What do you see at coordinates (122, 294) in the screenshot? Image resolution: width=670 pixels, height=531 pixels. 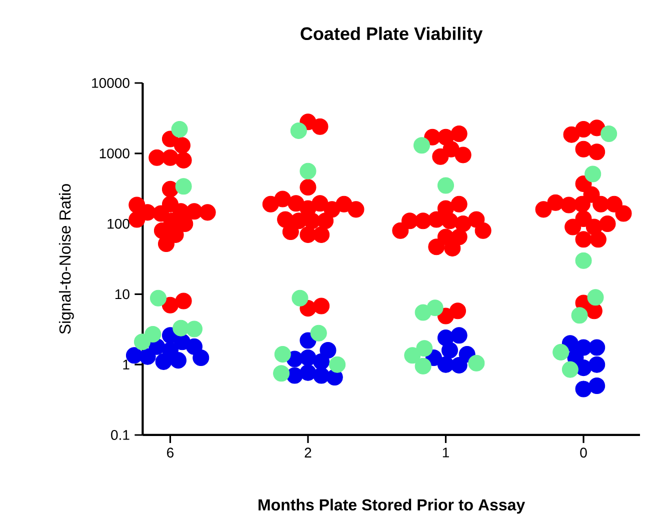 I see `y-tick-label: 10` at bounding box center [122, 294].